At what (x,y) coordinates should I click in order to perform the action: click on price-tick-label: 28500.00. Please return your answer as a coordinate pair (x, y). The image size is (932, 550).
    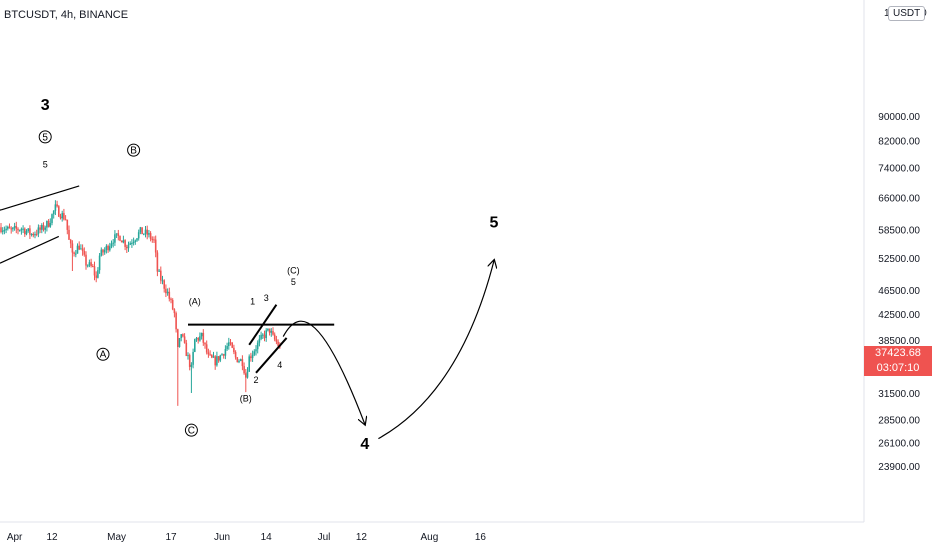
    Looking at the image, I should click on (899, 420).